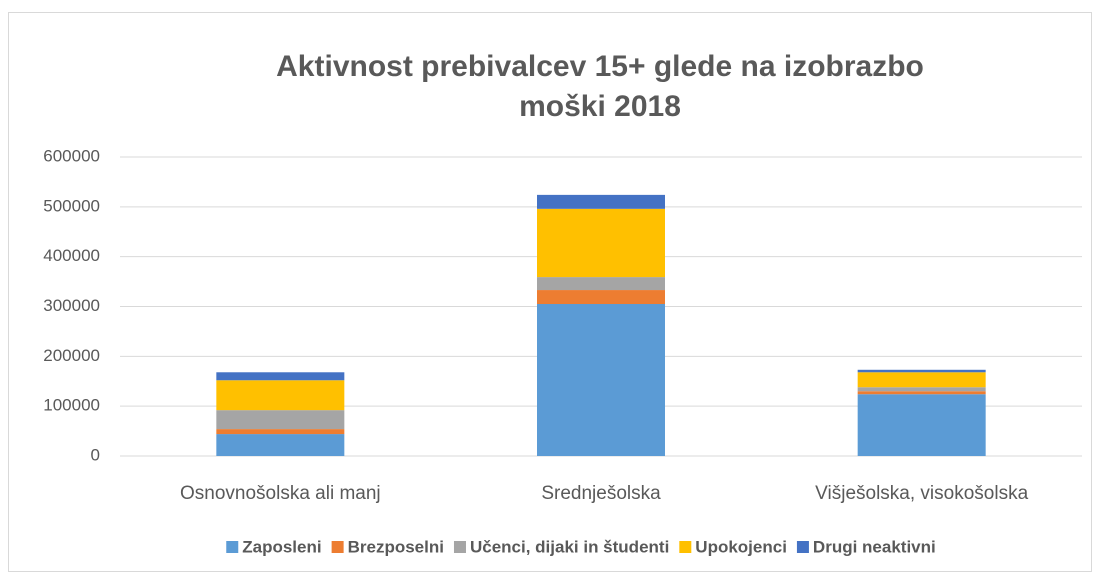 The width and height of the screenshot is (1099, 585). Describe the element at coordinates (396, 546) in the screenshot. I see `legend-label: Brezposelni` at that location.